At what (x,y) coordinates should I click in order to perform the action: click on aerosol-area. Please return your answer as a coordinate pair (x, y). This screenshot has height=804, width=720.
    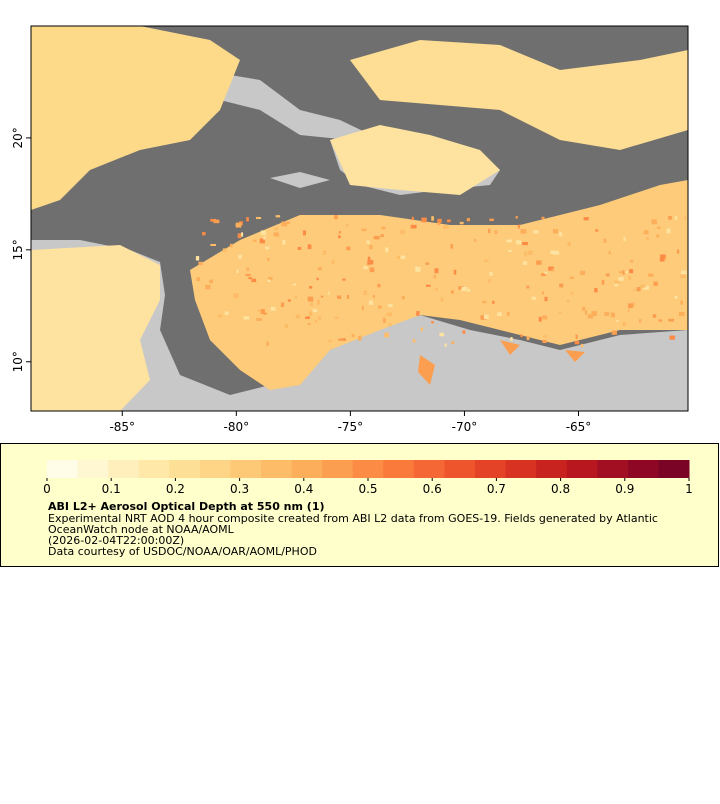
    Looking at the image, I should click on (426, 370).